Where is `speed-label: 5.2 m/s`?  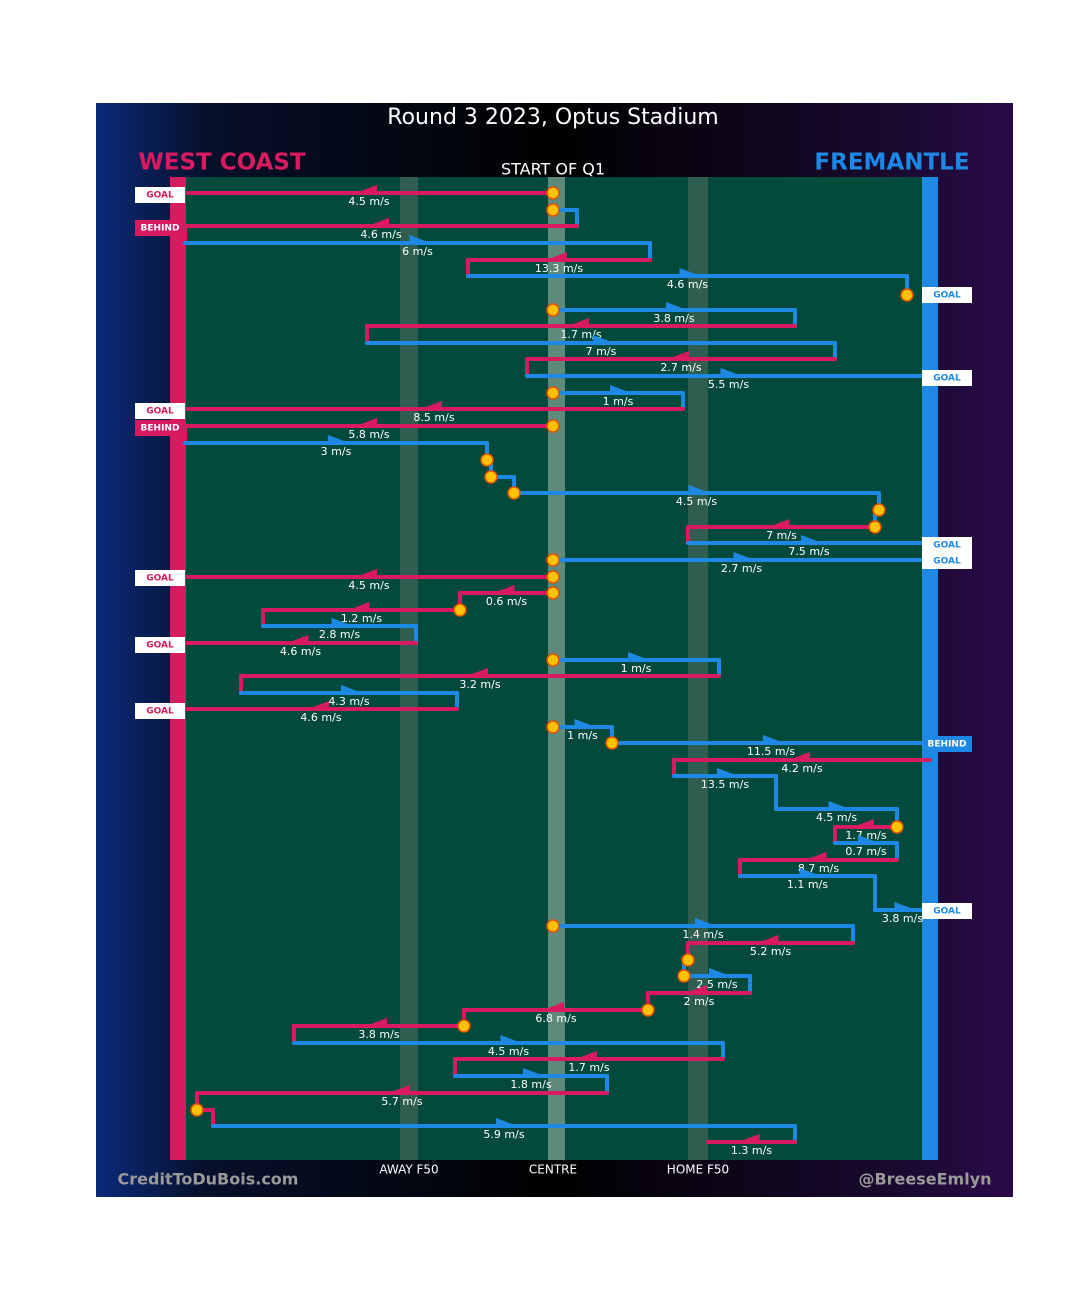 speed-label: 5.2 m/s is located at coordinates (770, 951).